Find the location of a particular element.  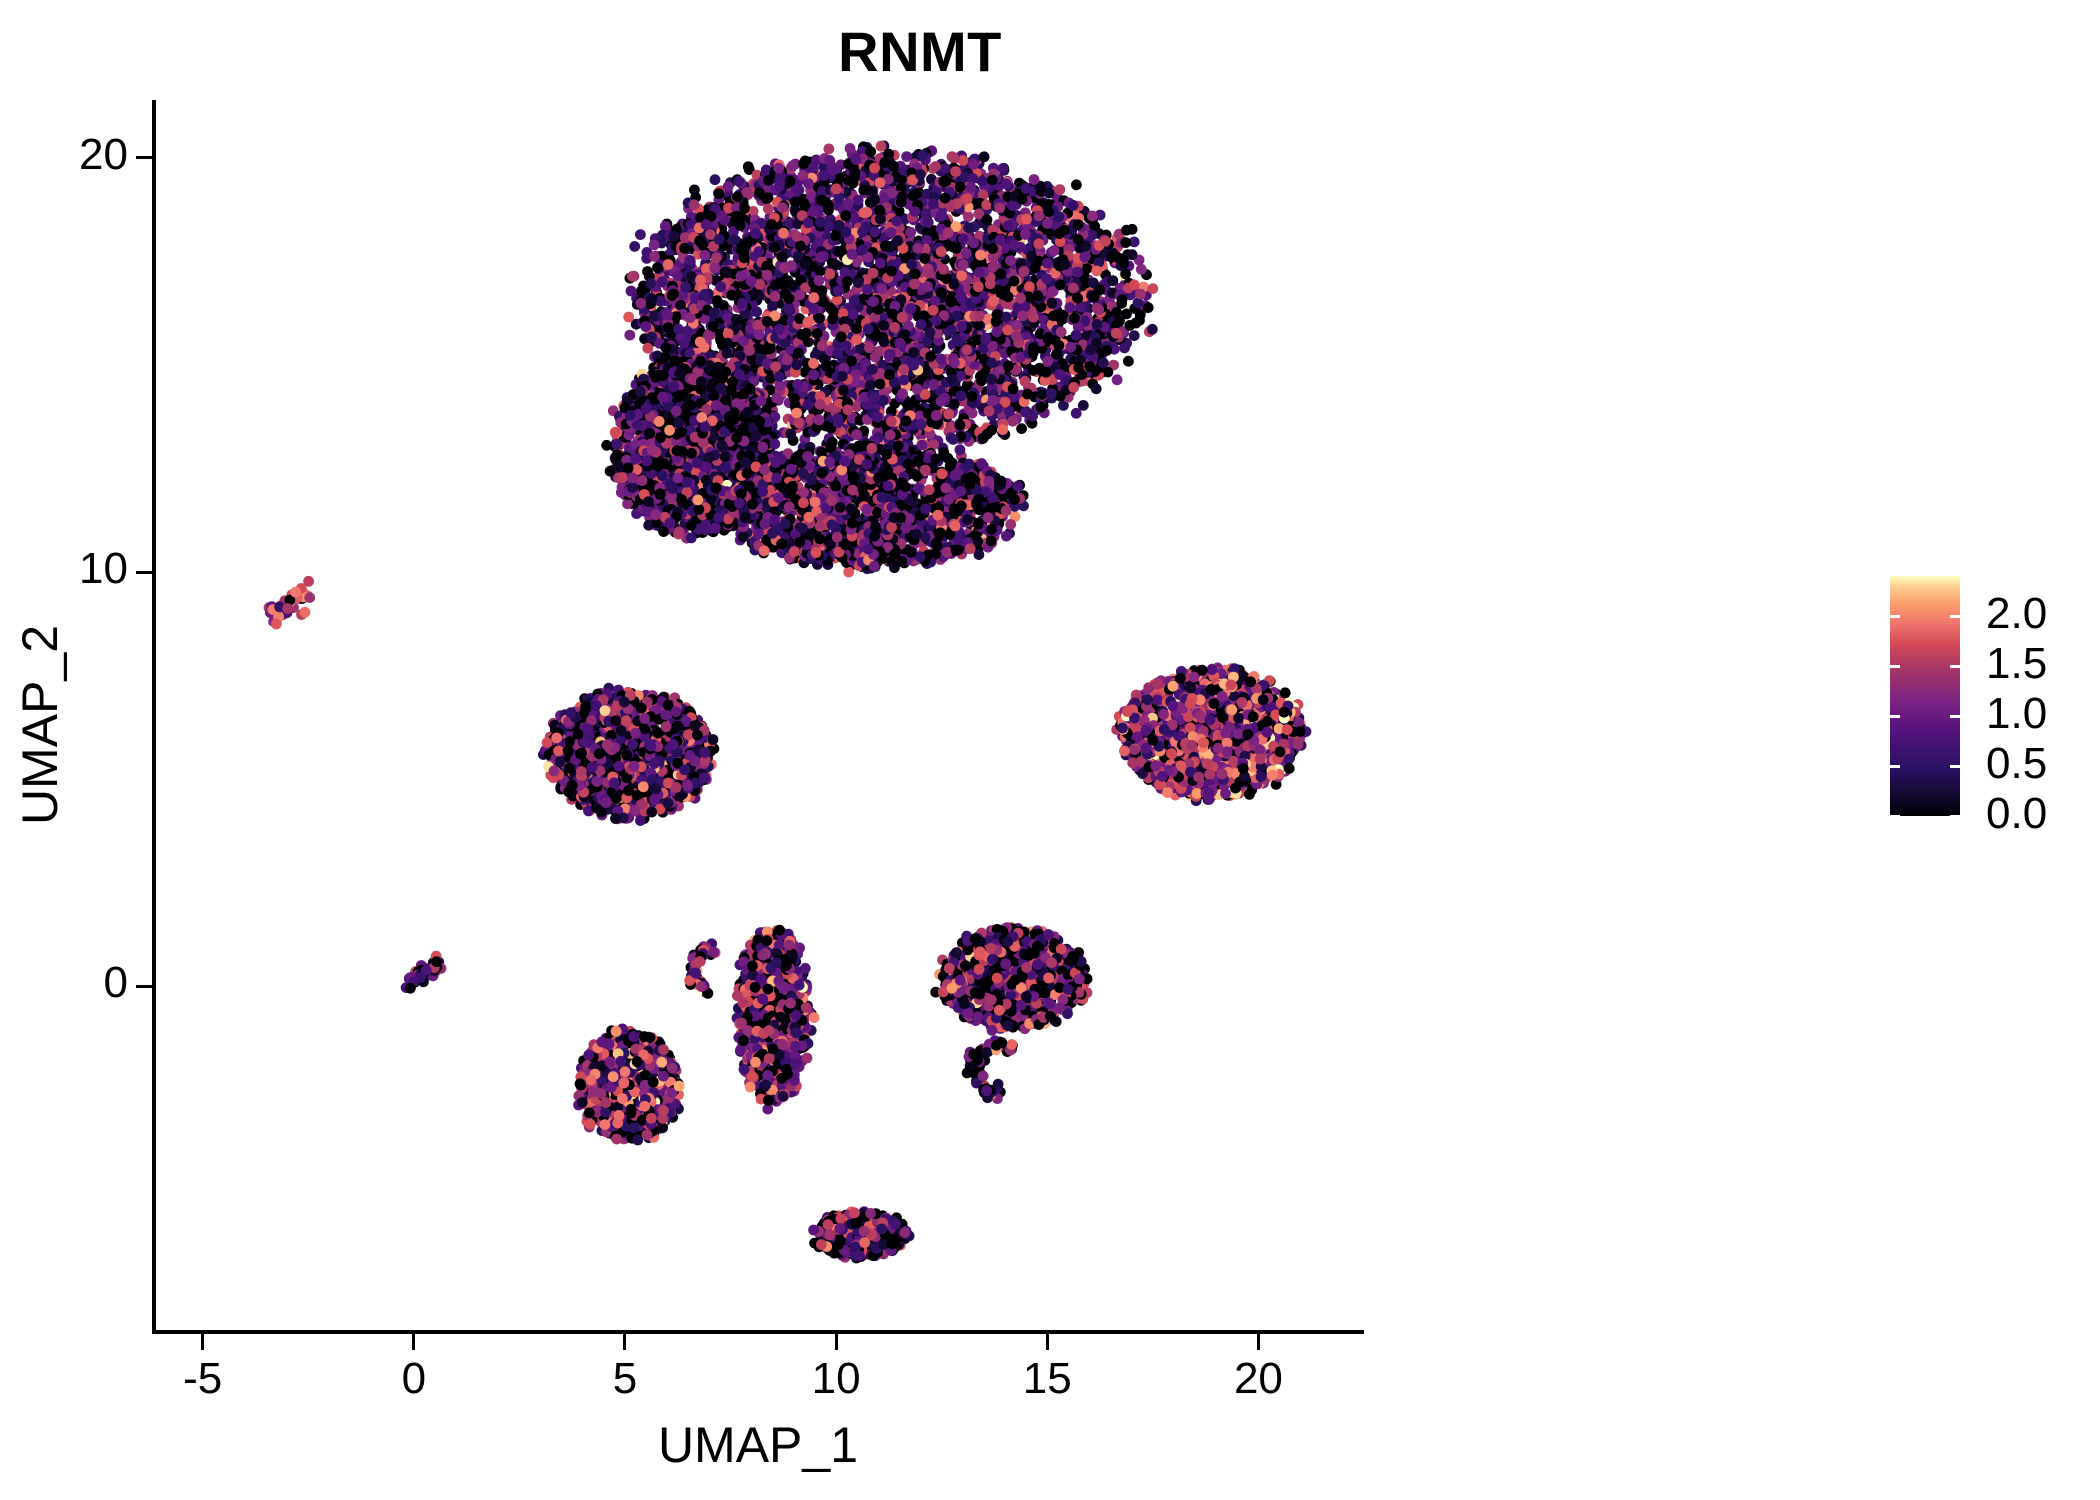

colorbar-tick-label: 0.0 is located at coordinates (2017, 813).